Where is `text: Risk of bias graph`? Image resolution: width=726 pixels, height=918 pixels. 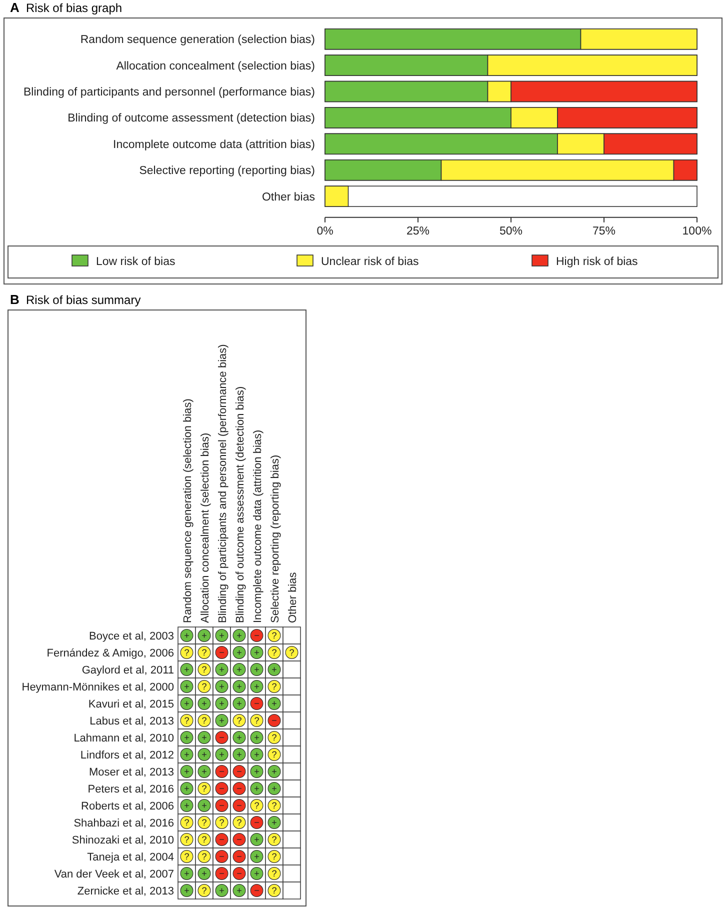
text: Risk of bias graph is located at coordinates (74, 8).